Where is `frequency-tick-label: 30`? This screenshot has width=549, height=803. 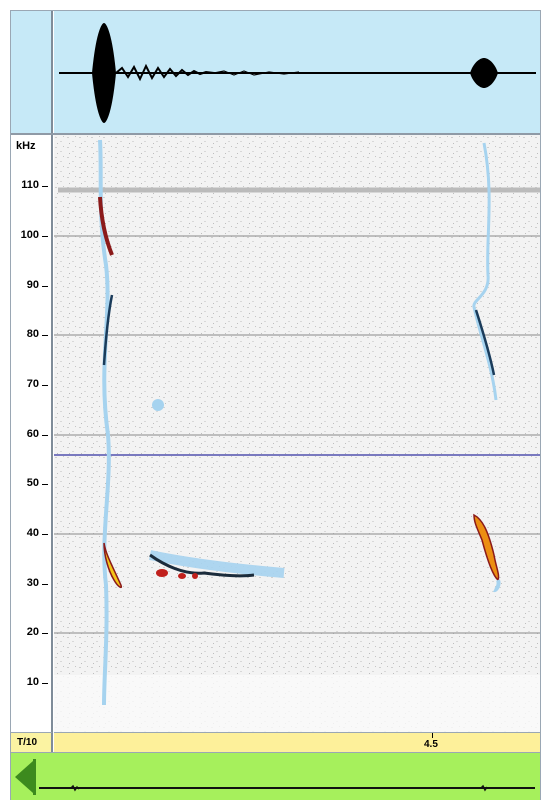
frequency-tick-label: 30 is located at coordinates (32, 583).